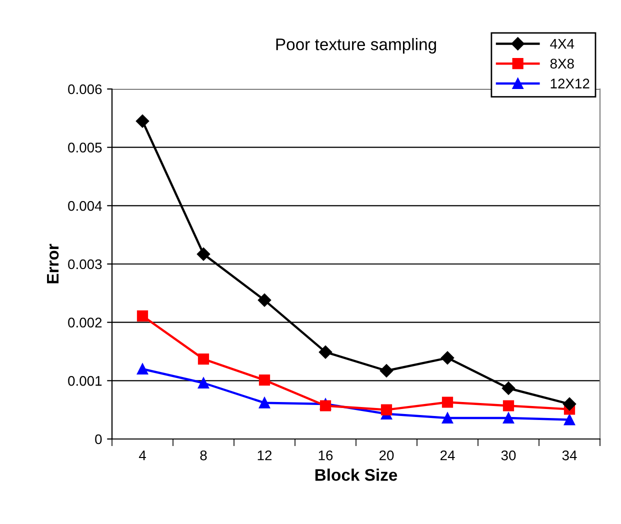  I want to click on y-tick-label: 0.002, so click(85, 323).